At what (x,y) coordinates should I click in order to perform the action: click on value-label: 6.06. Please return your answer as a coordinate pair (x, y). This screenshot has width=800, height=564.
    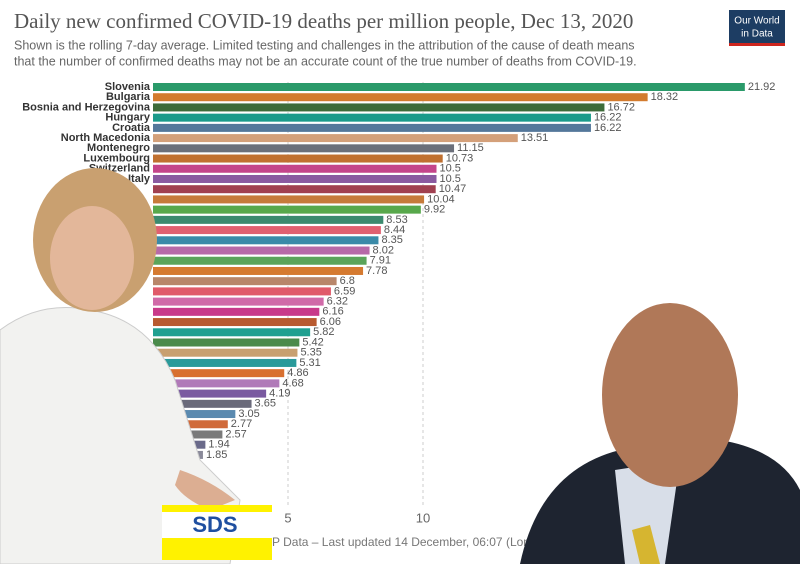
    Looking at the image, I should click on (330, 322).